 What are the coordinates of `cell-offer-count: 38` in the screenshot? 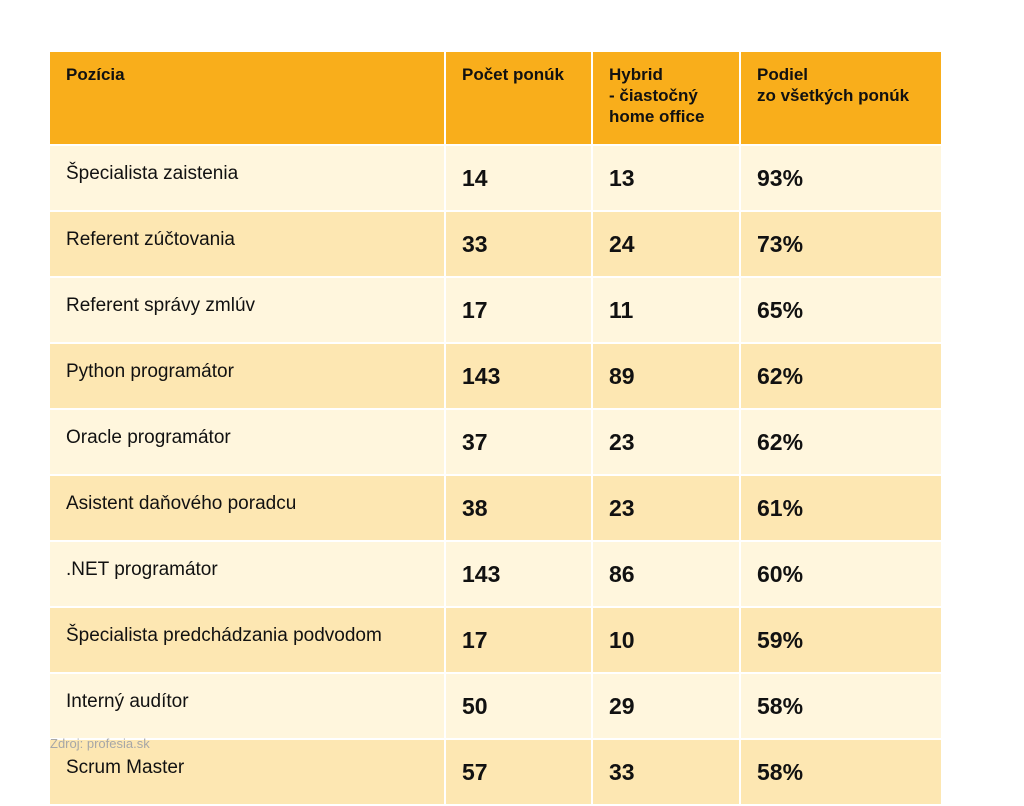 It's located at (518, 508).